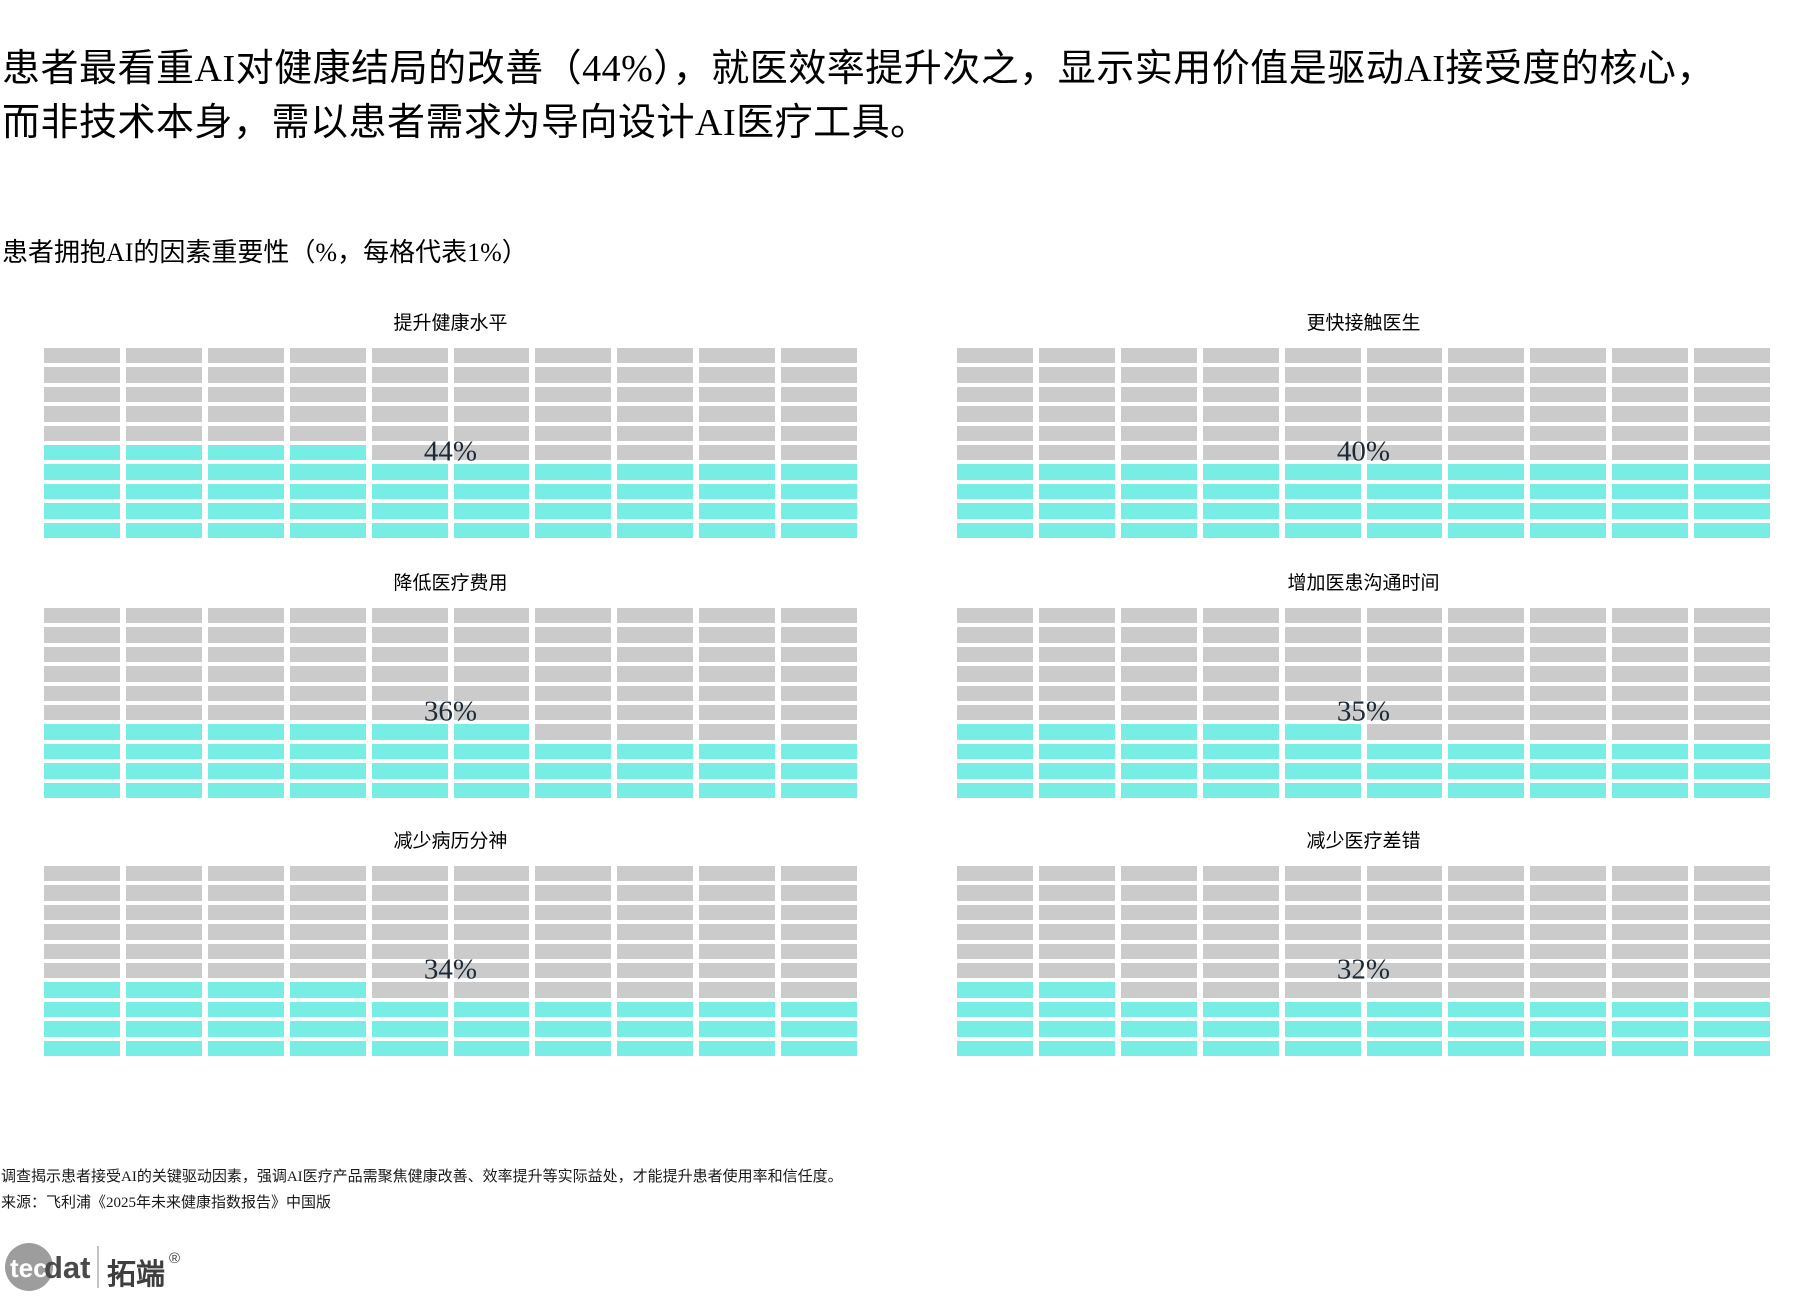 The height and width of the screenshot is (1296, 1814). Describe the element at coordinates (1363, 943) in the screenshot. I see `waffle-panel: 减少医疗差错 32%` at that location.